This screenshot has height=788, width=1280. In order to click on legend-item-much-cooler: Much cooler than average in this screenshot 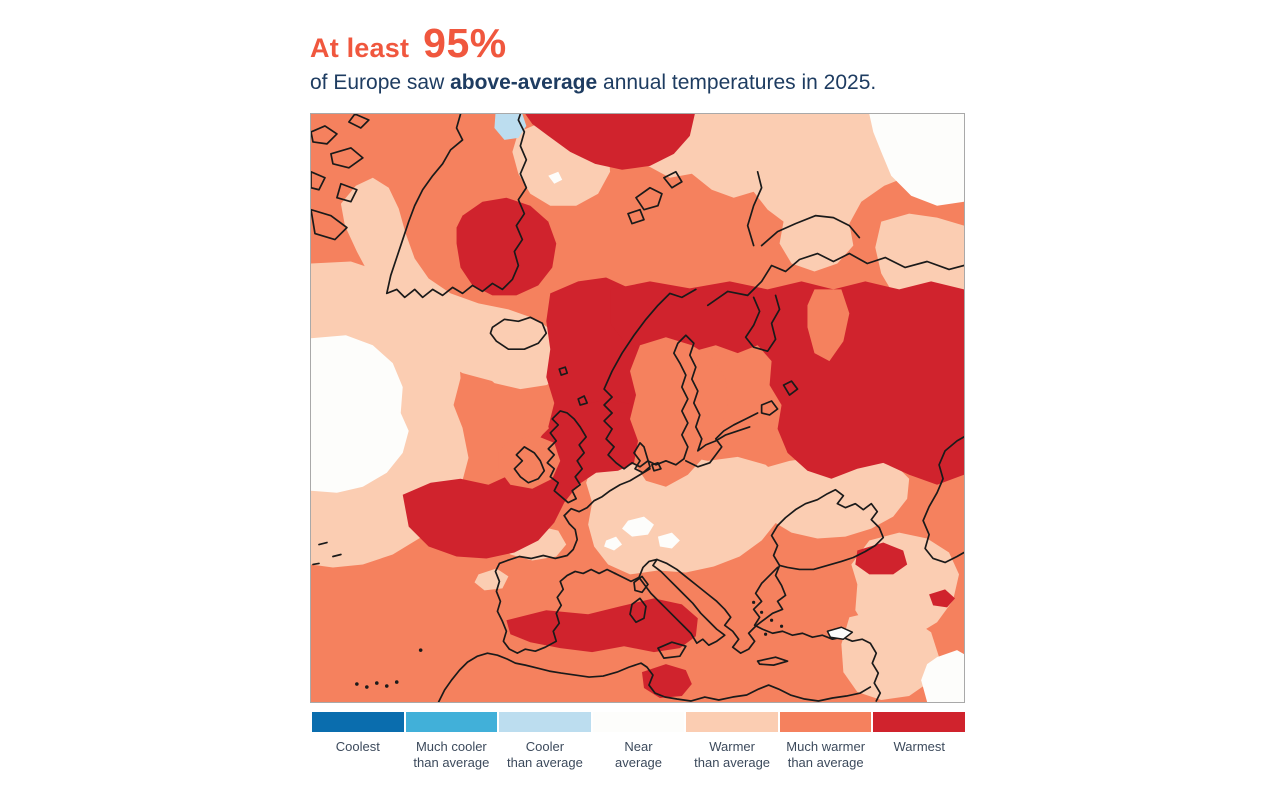, I will do `click(451, 741)`.